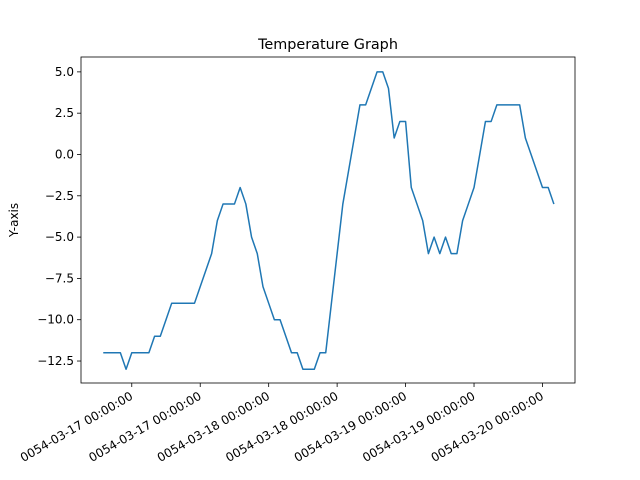  I want to click on x-tick-label: 0054-03-20 00:00:00, so click(487, 427).